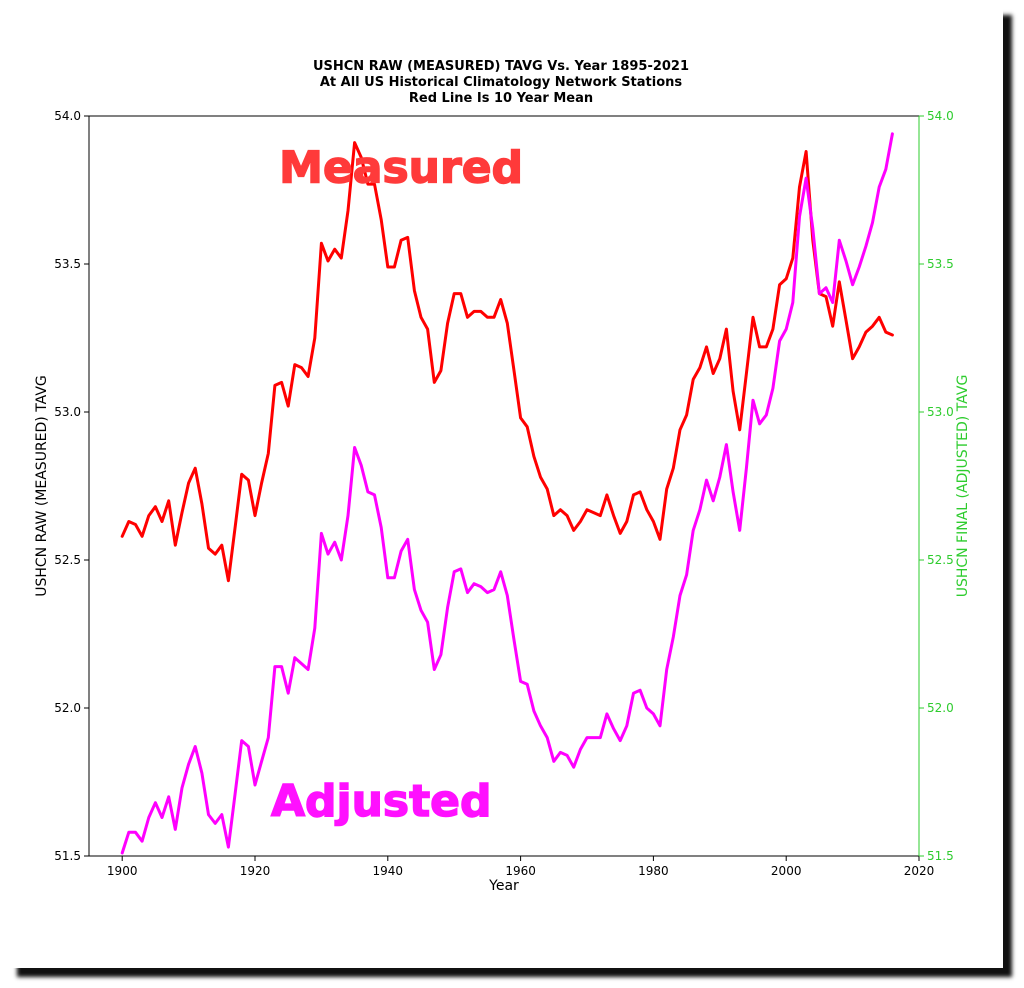 This screenshot has height=988, width=1024. Describe the element at coordinates (71, 486) in the screenshot. I see `left-y-axis: 51.5 52.0 52.5 53.0 53.5 54.0` at that location.